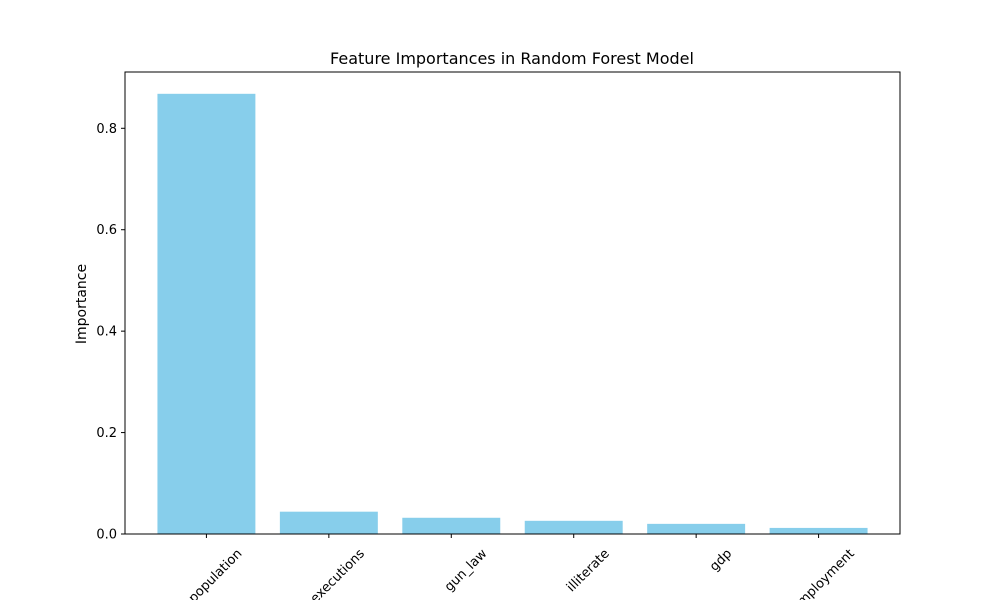 This screenshot has height=600, width=1000. Describe the element at coordinates (696, 528) in the screenshot. I see `bar-gdp` at that location.